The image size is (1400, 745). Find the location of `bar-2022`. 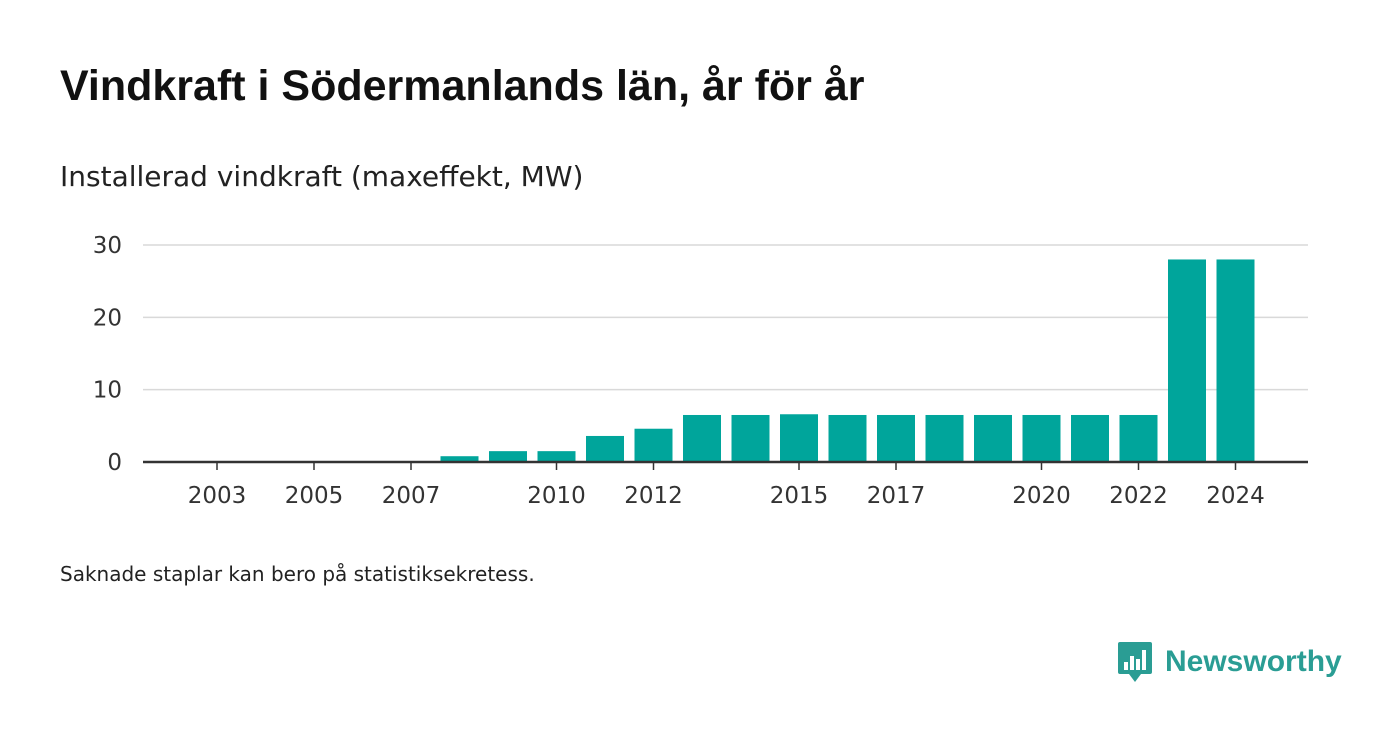

bar-2022 is located at coordinates (1138, 438).